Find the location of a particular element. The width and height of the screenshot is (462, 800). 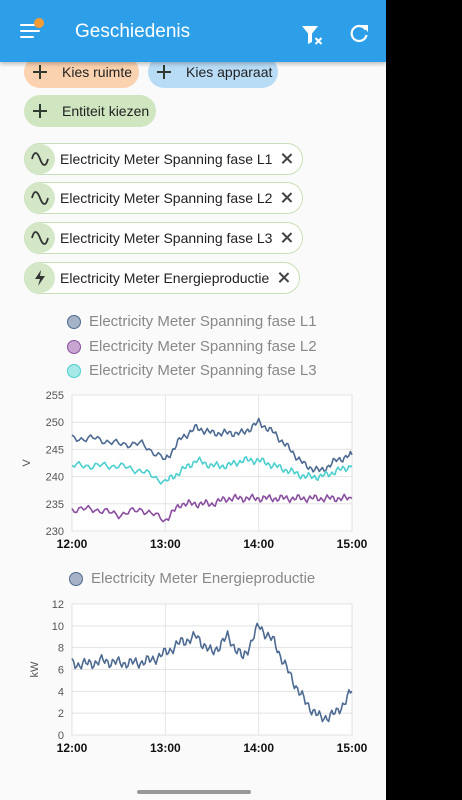

entity-chip-label: Electricity Meter Spanning fase L1 is located at coordinates (166, 159).